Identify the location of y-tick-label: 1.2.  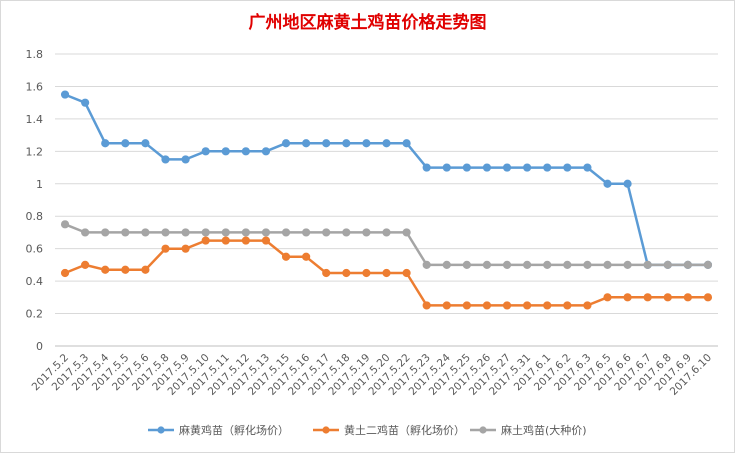
(35, 151).